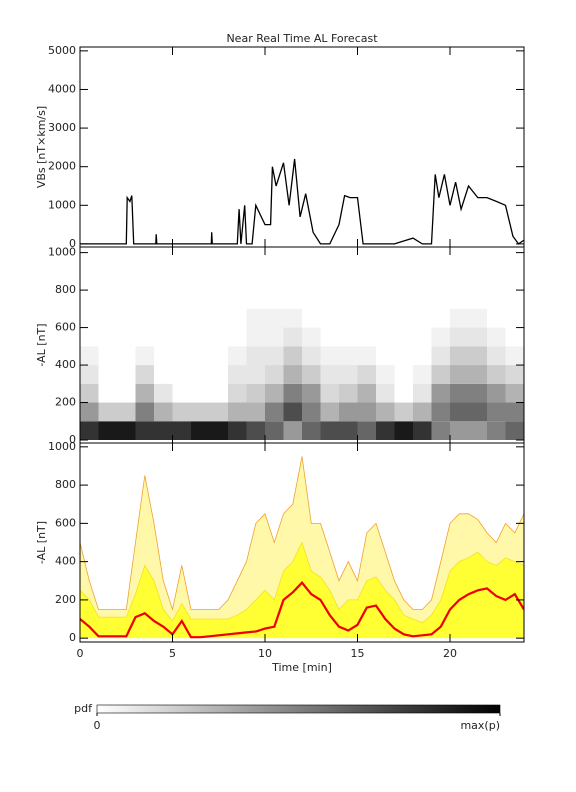 This screenshot has width=576, height=792. I want to click on area-line, so click(302, 610).